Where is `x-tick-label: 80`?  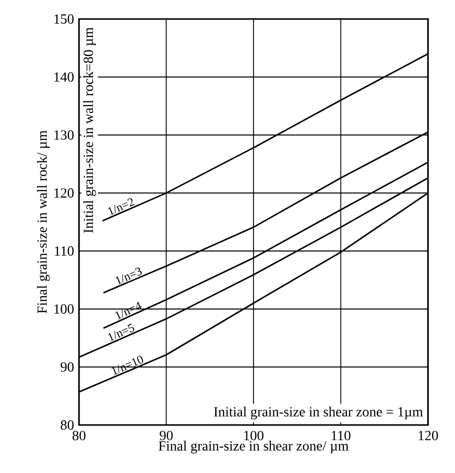
x-tick-label: 80 is located at coordinates (79, 435).